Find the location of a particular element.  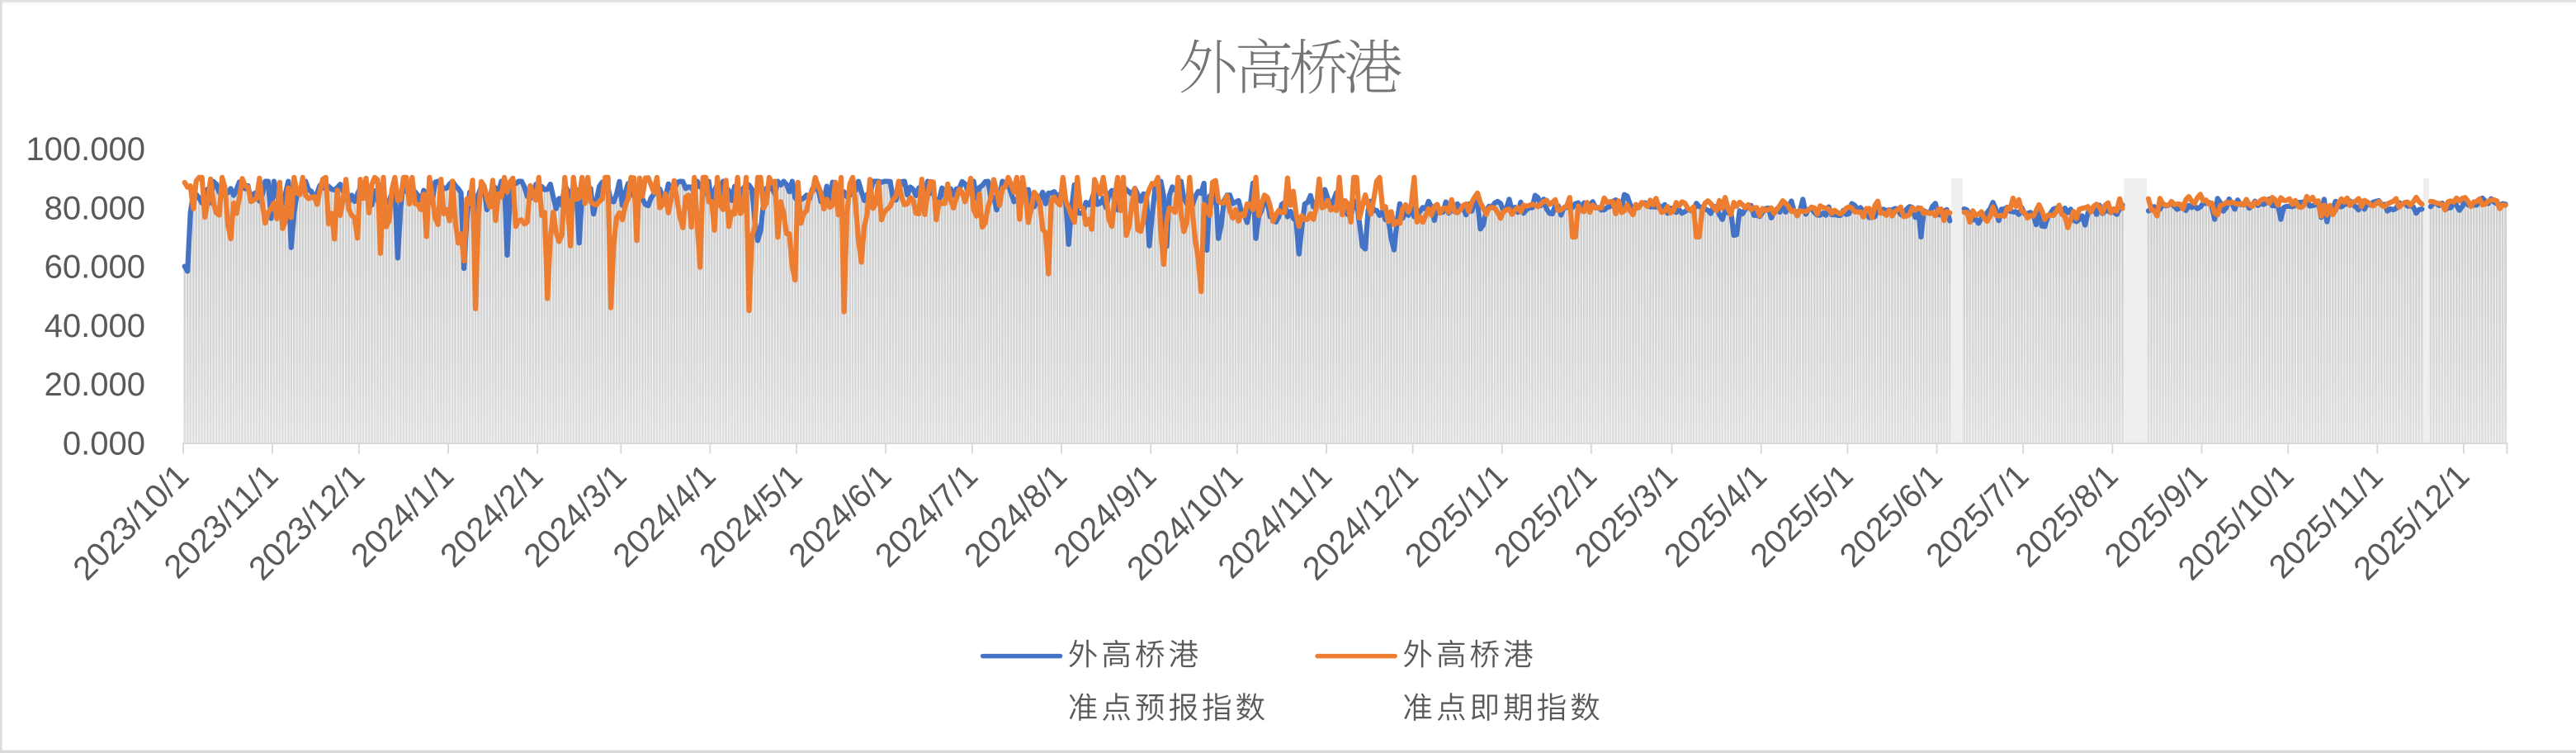

svg-text: 100.000 is located at coordinates (85, 149).